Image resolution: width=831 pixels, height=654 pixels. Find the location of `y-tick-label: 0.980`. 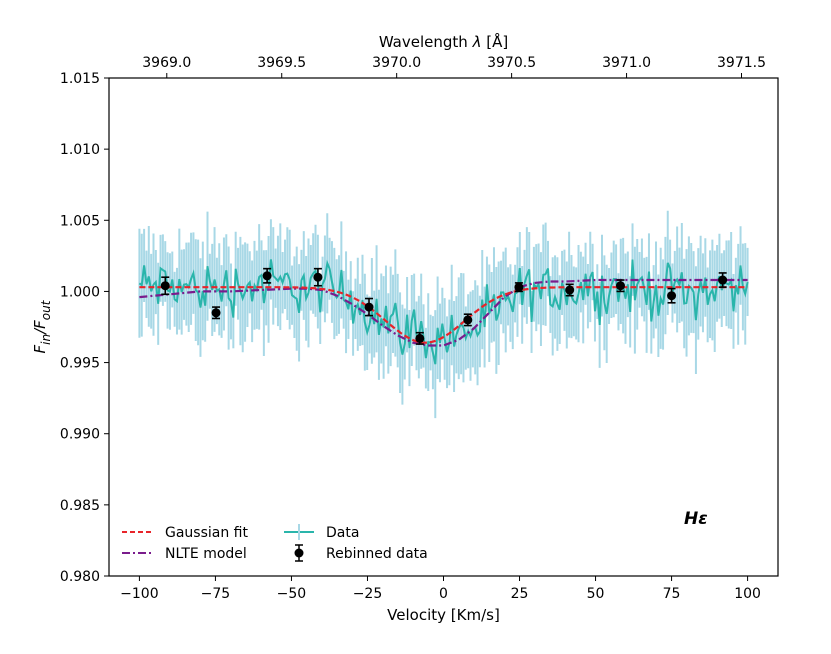

y-tick-label: 0.980 is located at coordinates (80, 577).